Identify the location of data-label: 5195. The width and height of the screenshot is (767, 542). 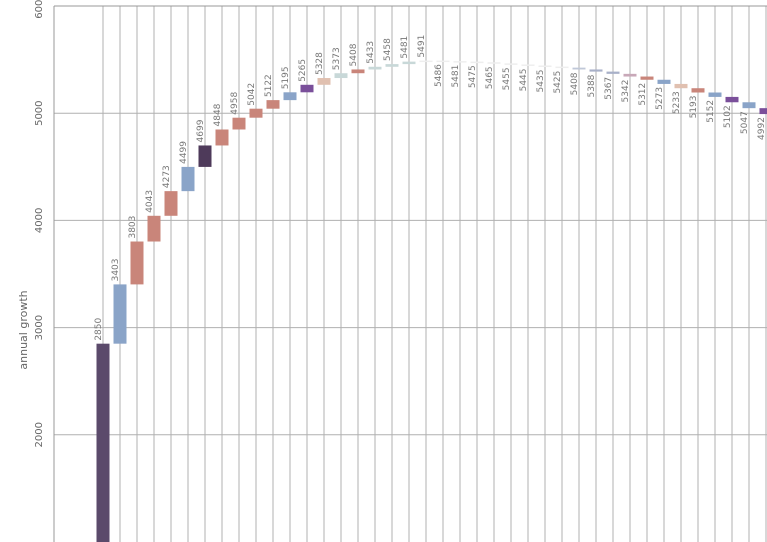
(286, 77).